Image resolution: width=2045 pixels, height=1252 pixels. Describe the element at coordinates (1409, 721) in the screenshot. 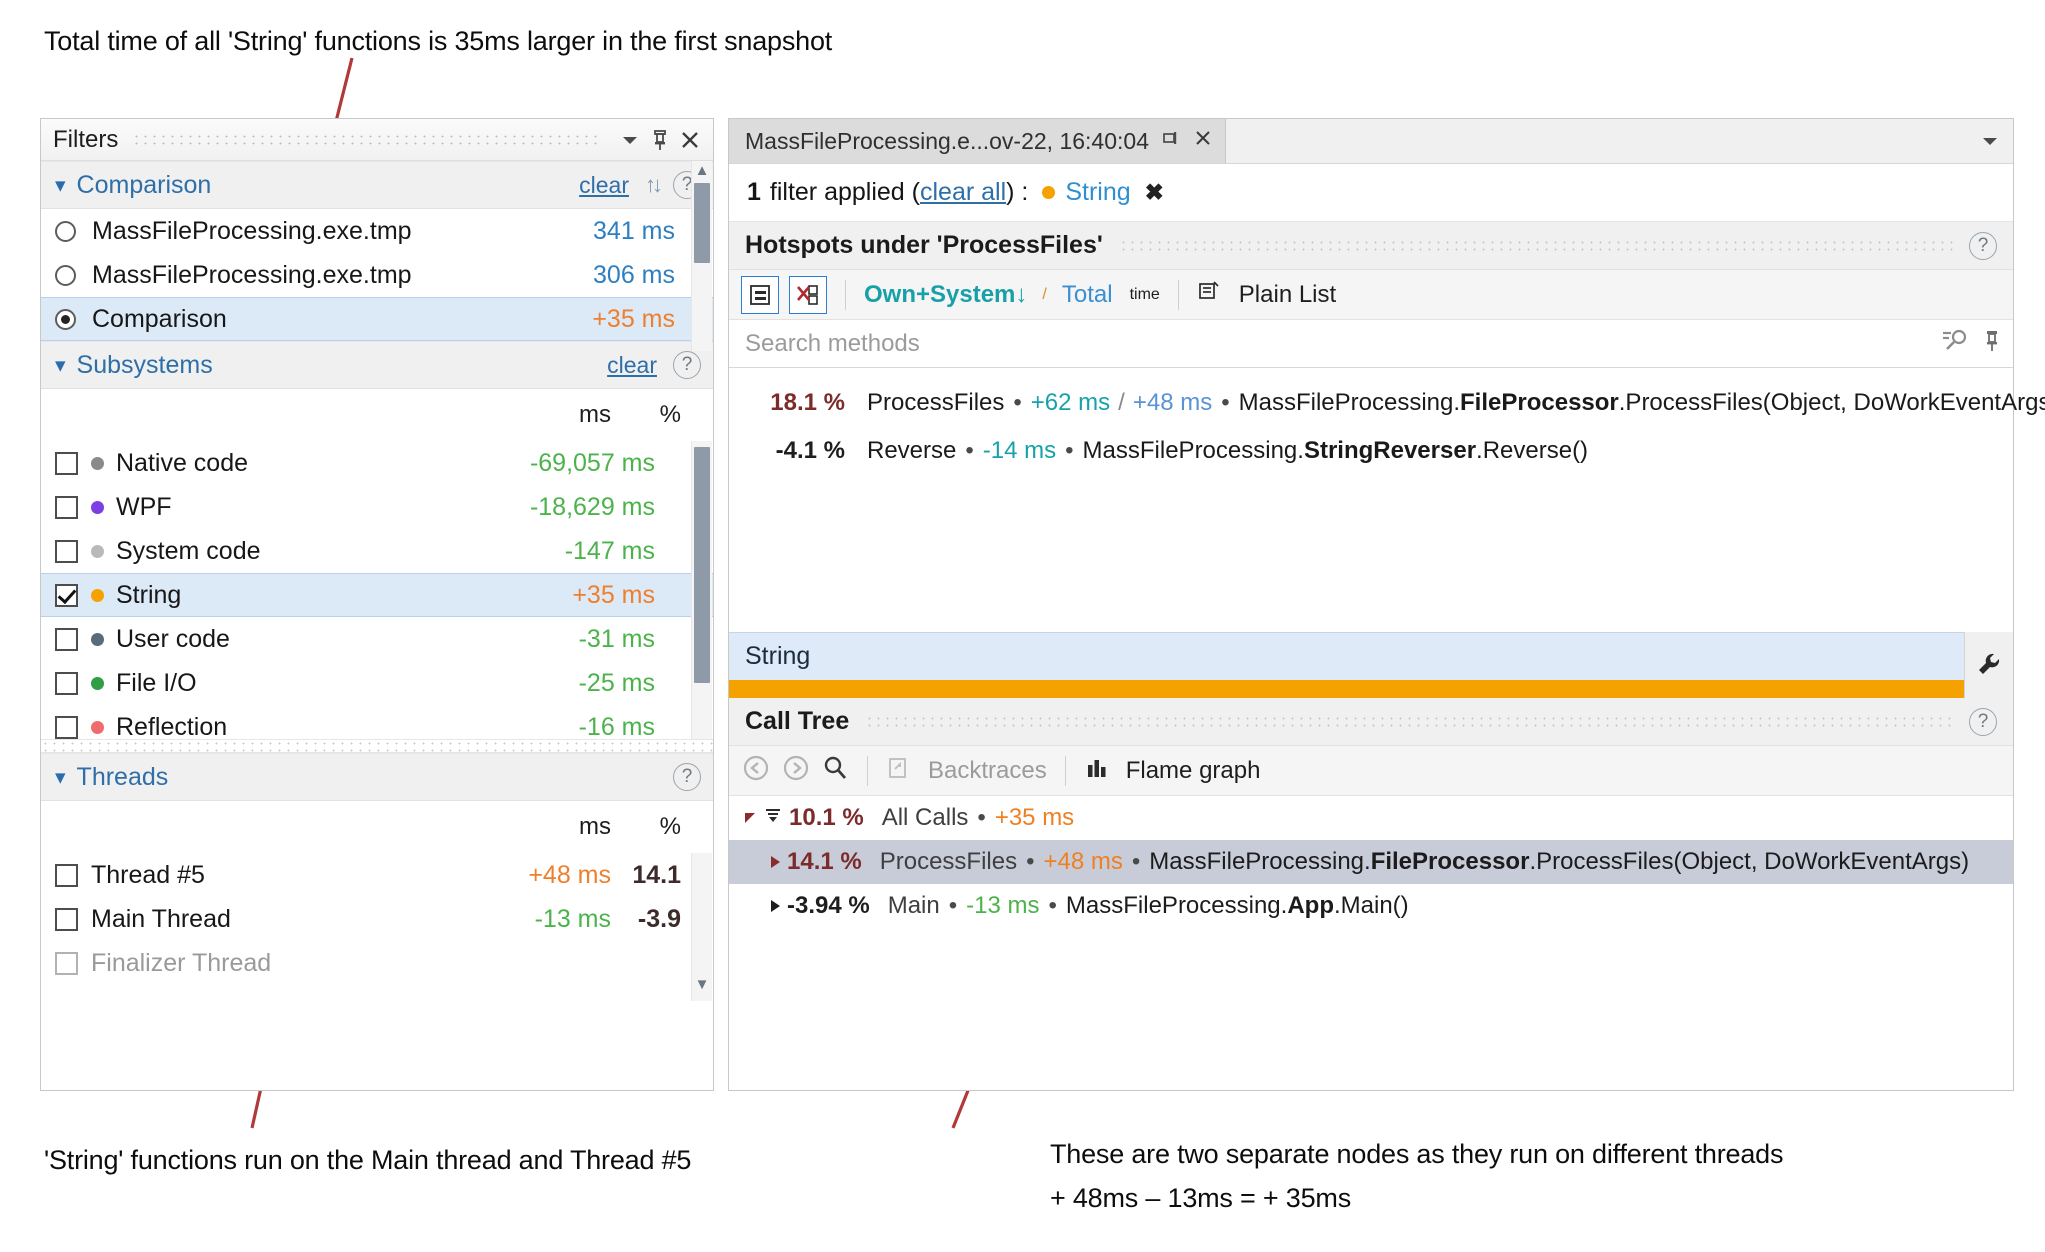

I see `section-grip` at that location.